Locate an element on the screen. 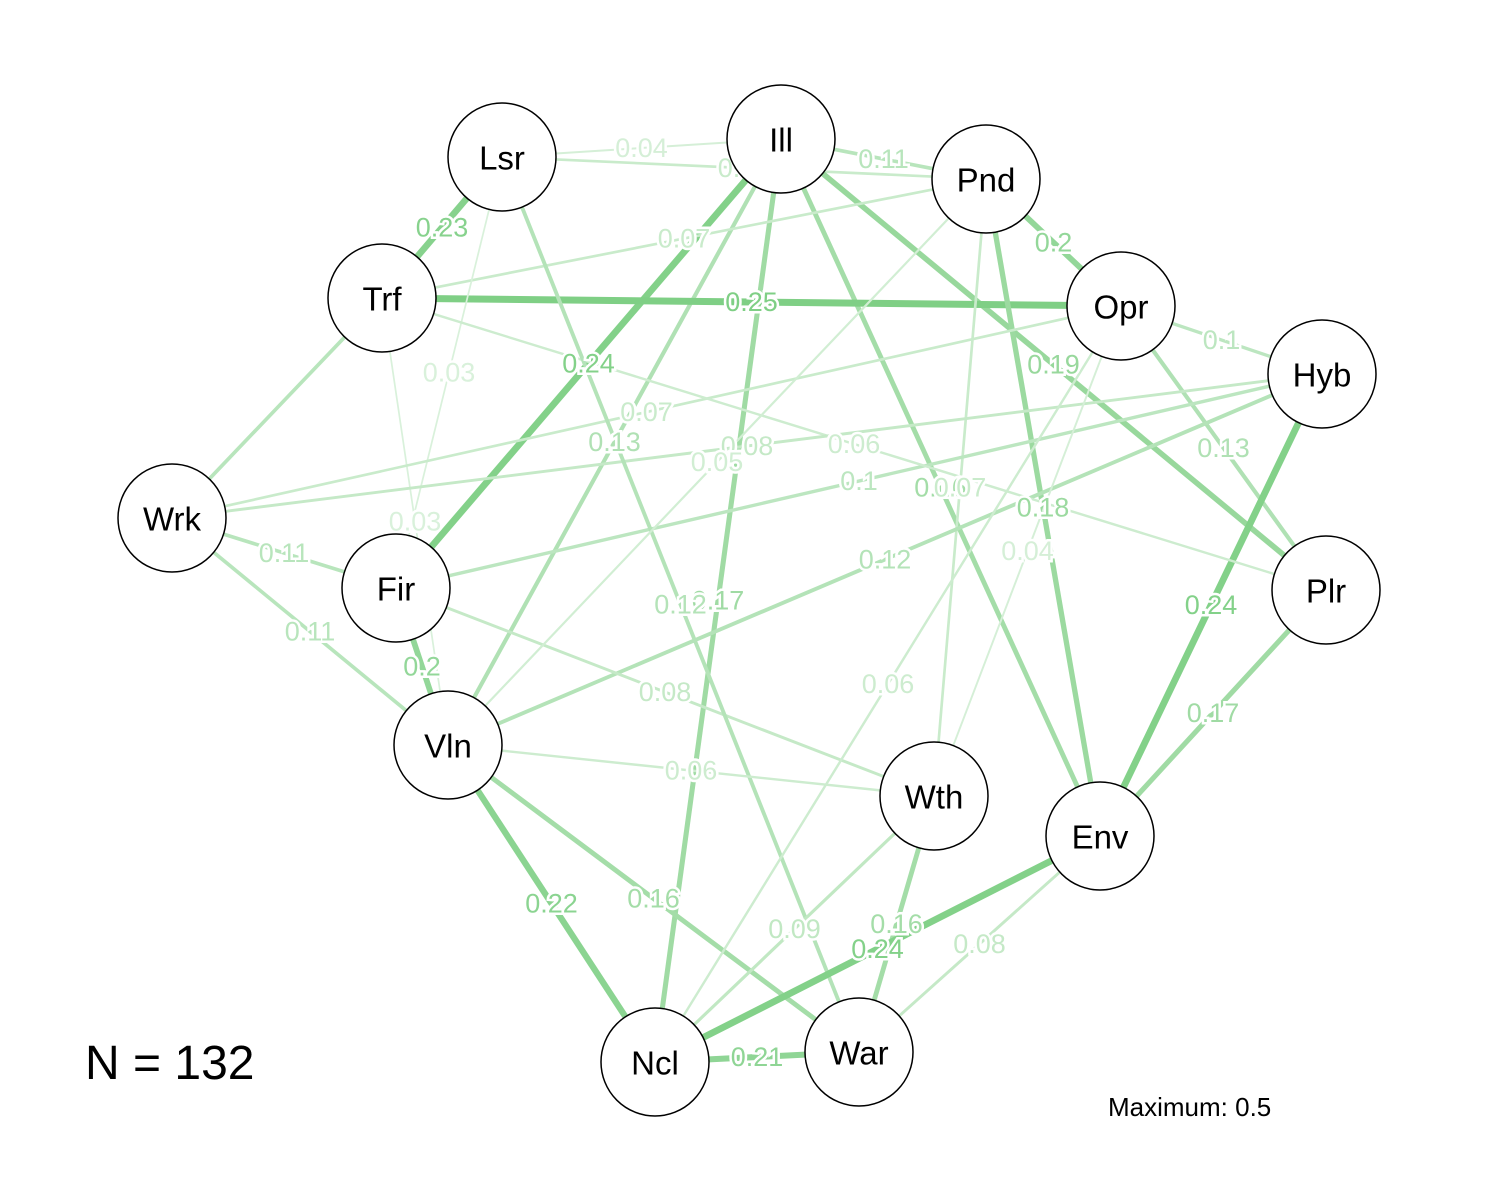 Image resolution: width=1500 pixels, height=1200 pixels. edge-trf-opr is located at coordinates (751, 302).